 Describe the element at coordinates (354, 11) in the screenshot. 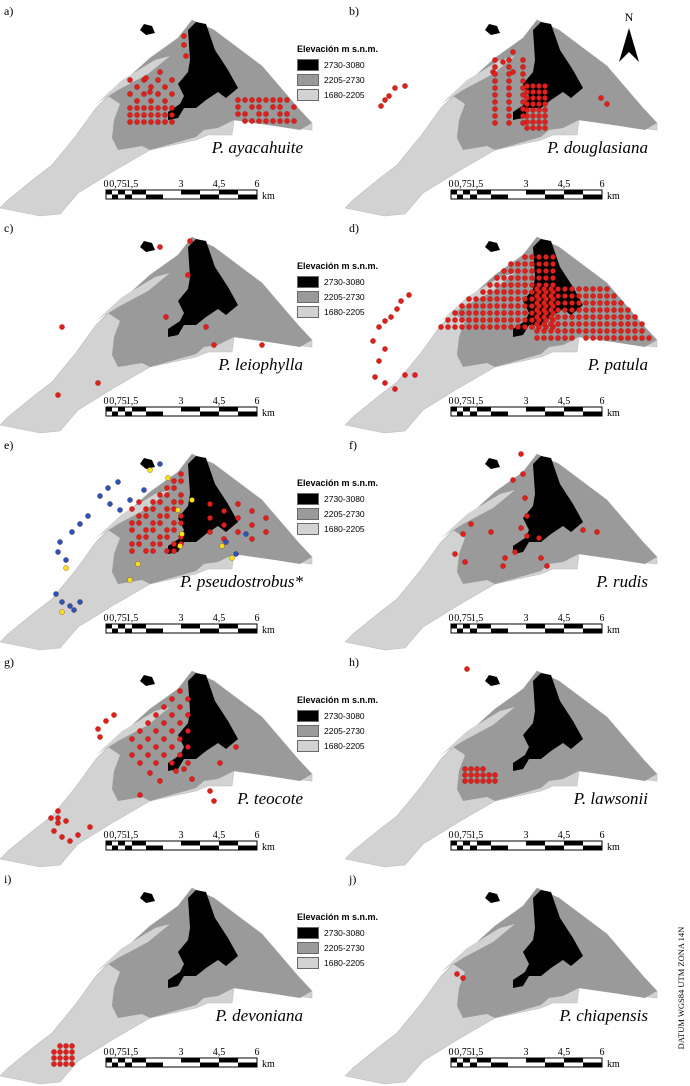

I see `panel-letter: b)` at that location.